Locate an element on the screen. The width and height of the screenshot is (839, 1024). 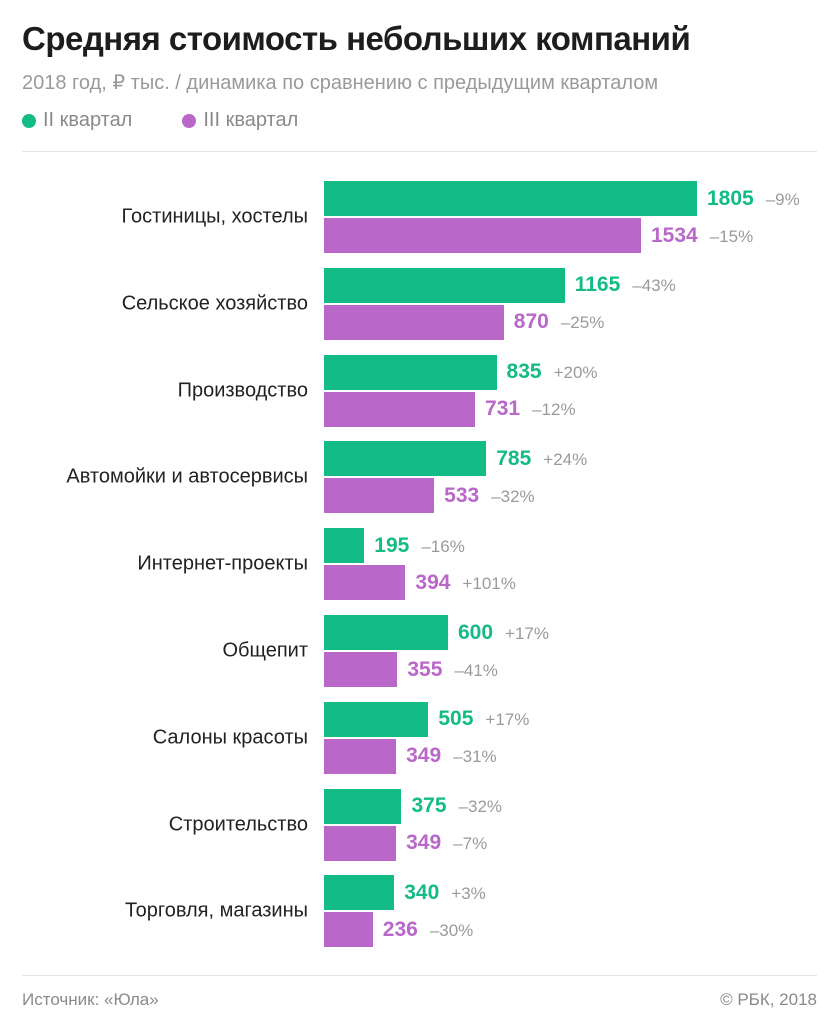
value-label-q2: 340 is located at coordinates (422, 892).